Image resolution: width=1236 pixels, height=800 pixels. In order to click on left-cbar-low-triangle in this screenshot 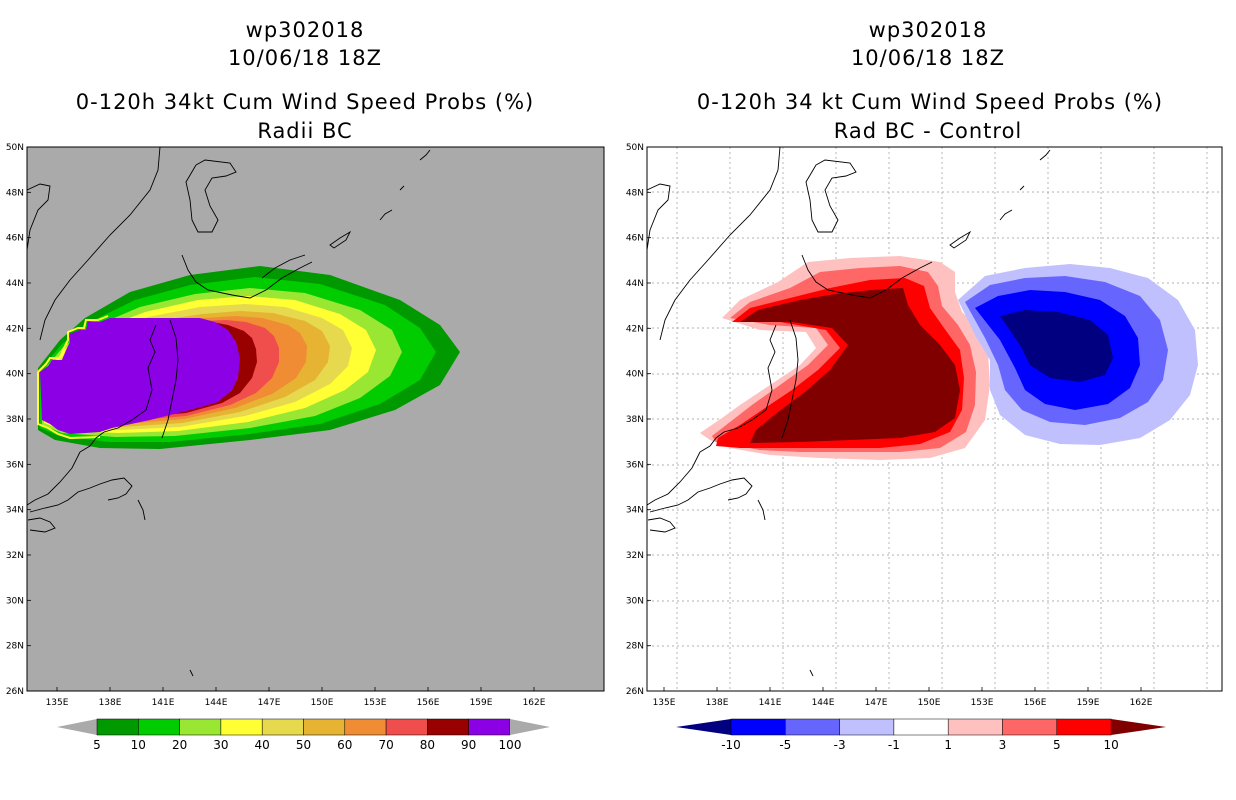, I will do `click(77, 727)`.